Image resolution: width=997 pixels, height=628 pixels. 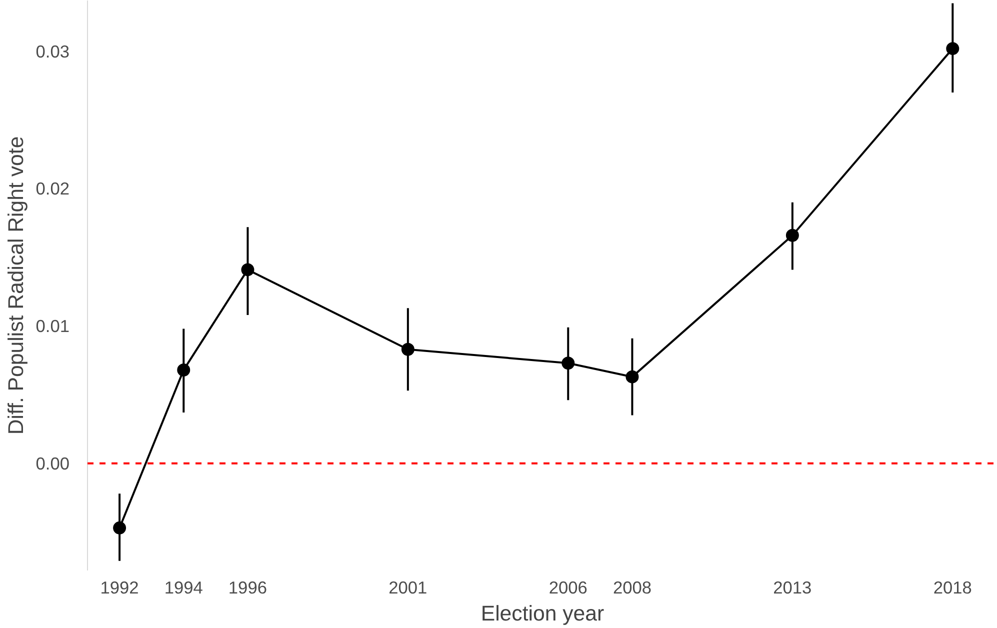 What do you see at coordinates (568, 588) in the screenshot?
I see `x-tick-label: 2006` at bounding box center [568, 588].